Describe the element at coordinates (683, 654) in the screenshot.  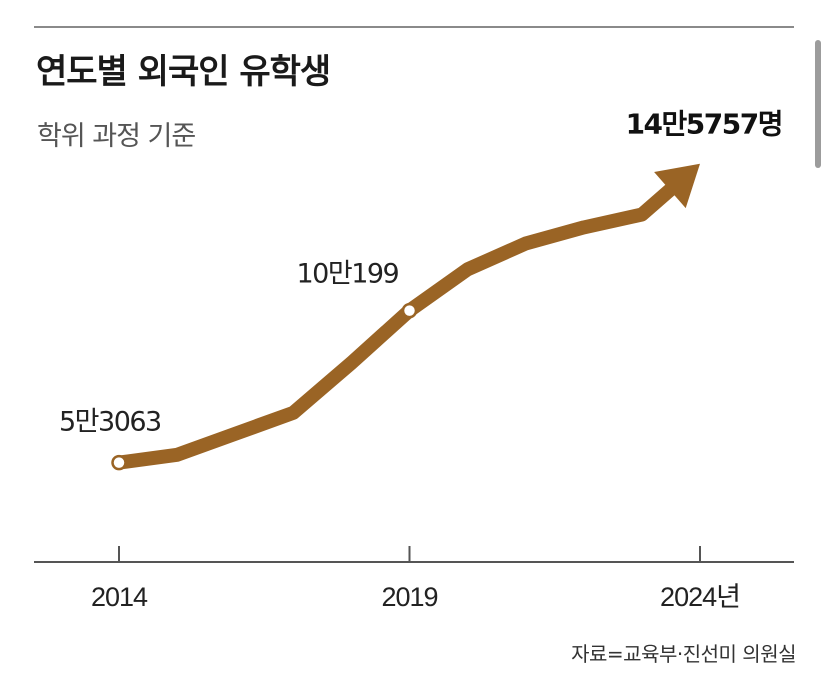
I see `source-note: 자료=교육부·진선미 의원실` at that location.